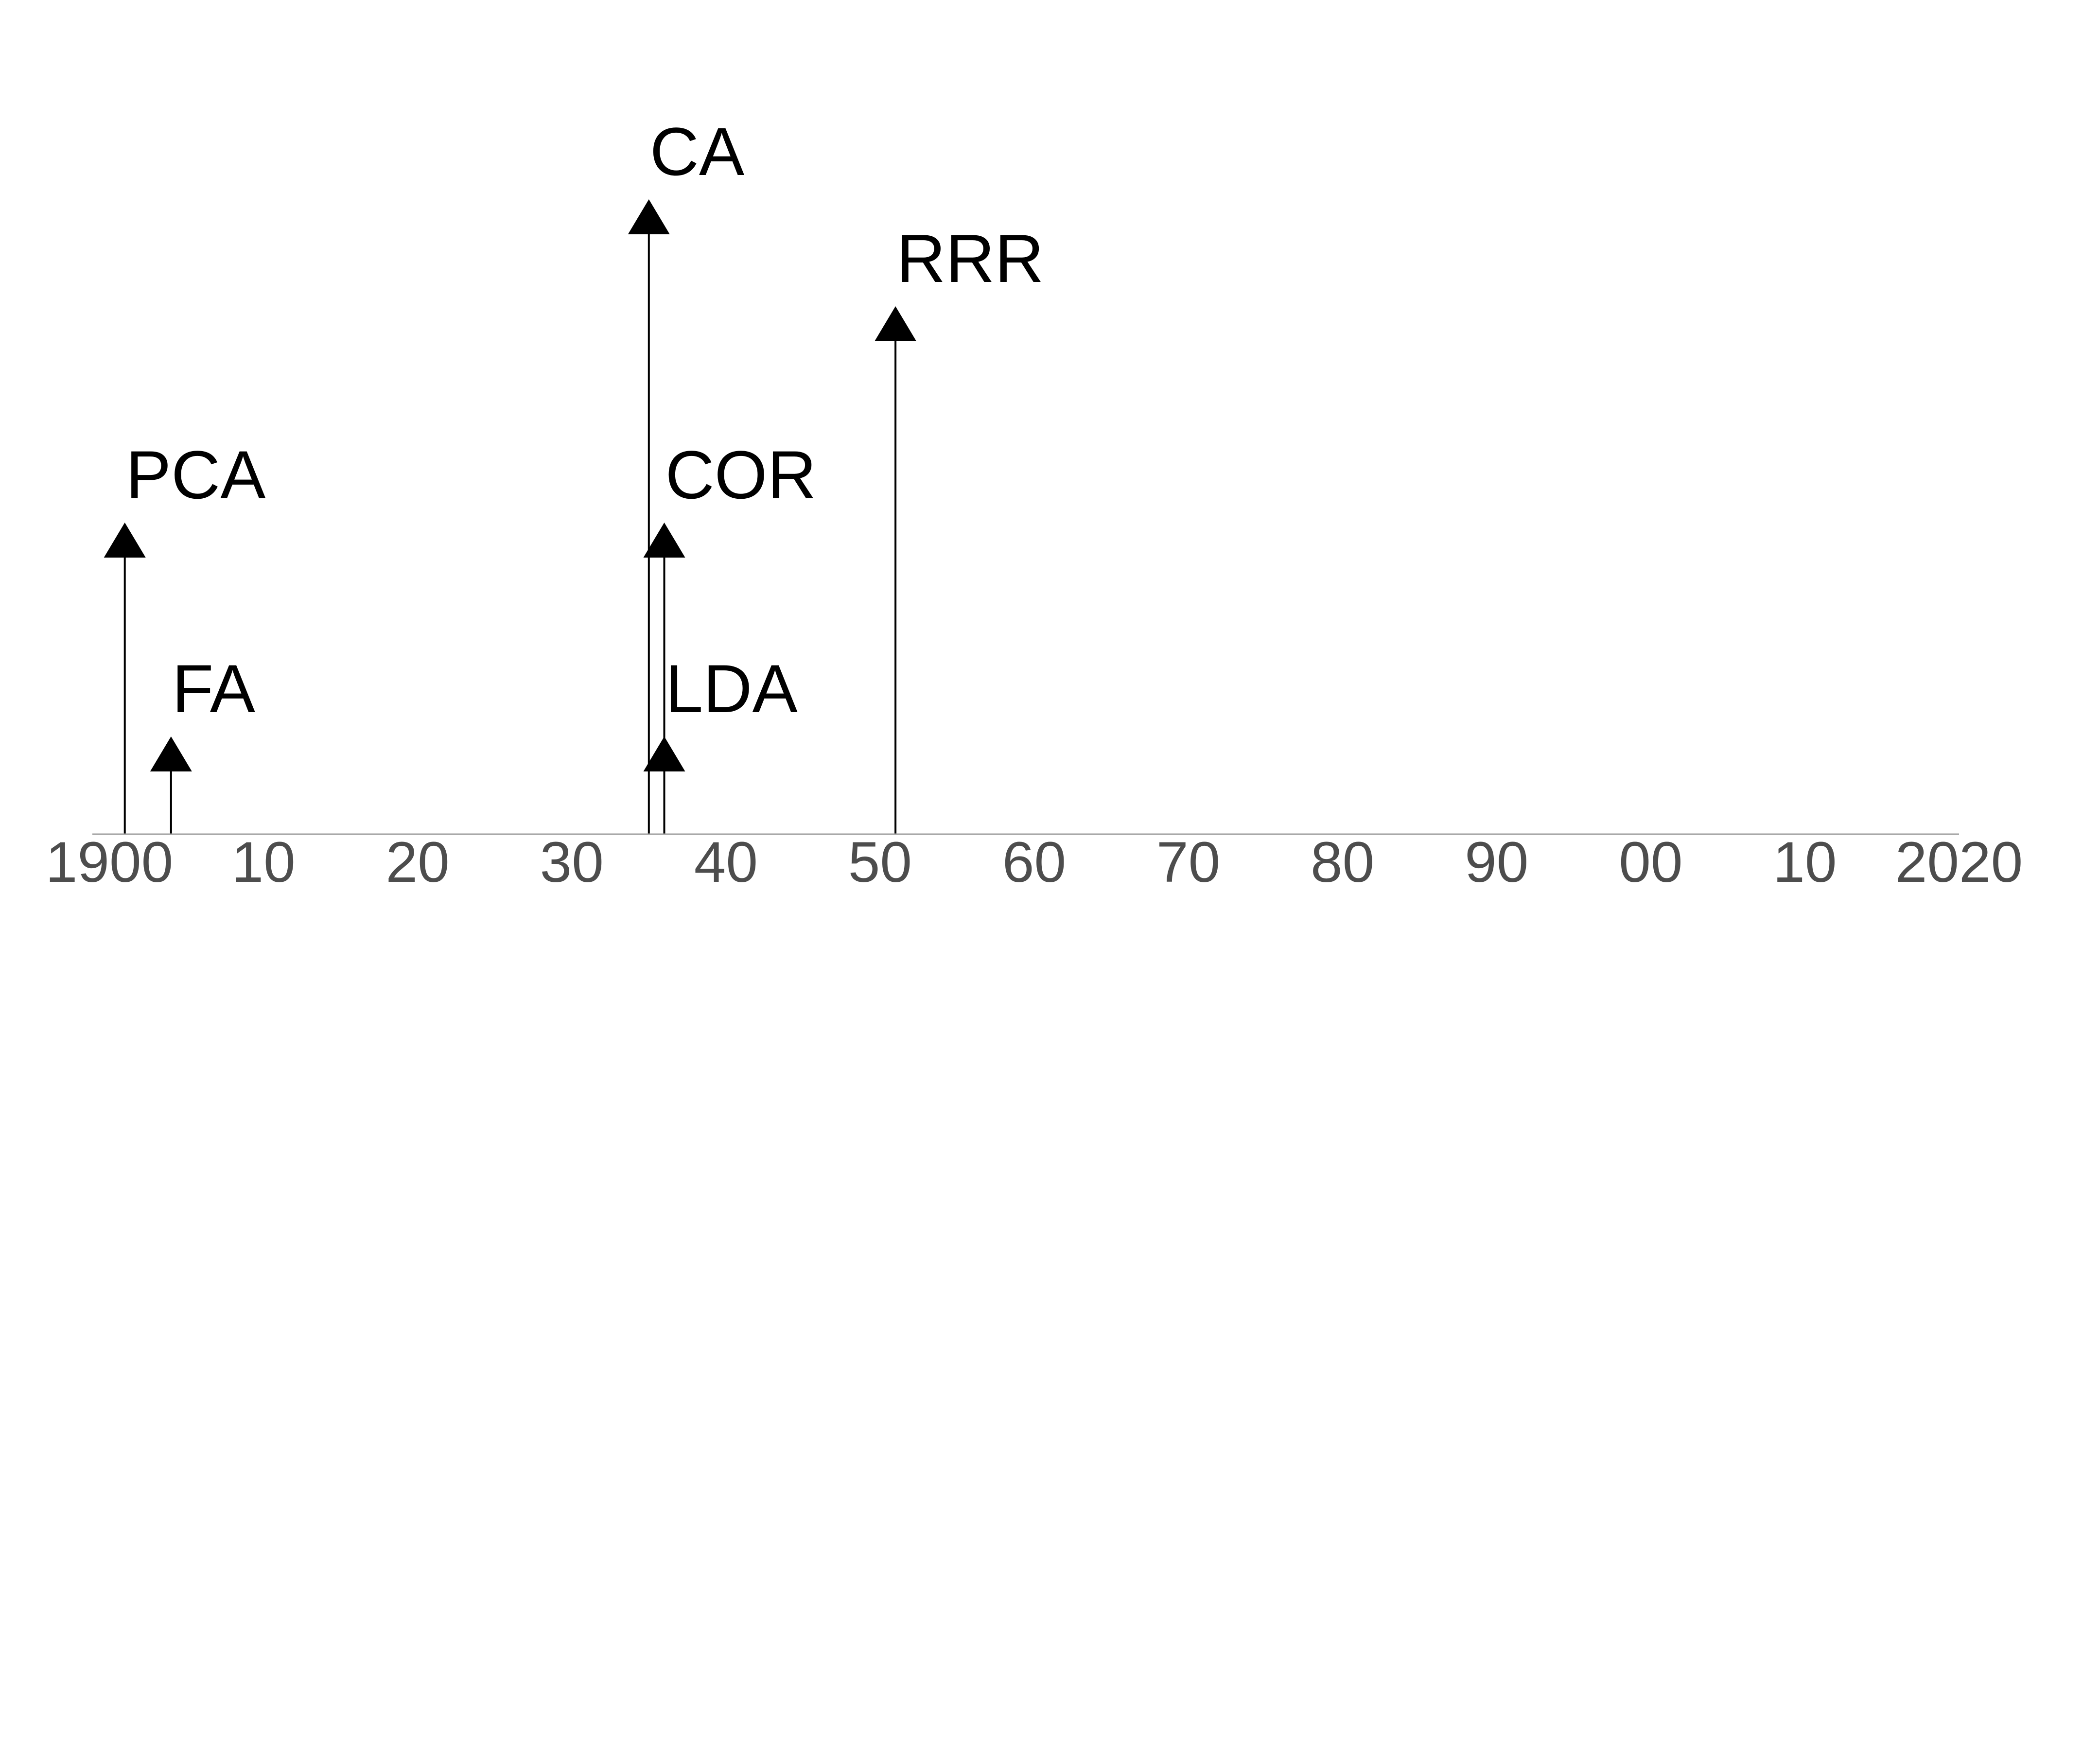 This screenshot has height=1750, width=2100. I want to click on x-tick-label: 60, so click(1034, 862).